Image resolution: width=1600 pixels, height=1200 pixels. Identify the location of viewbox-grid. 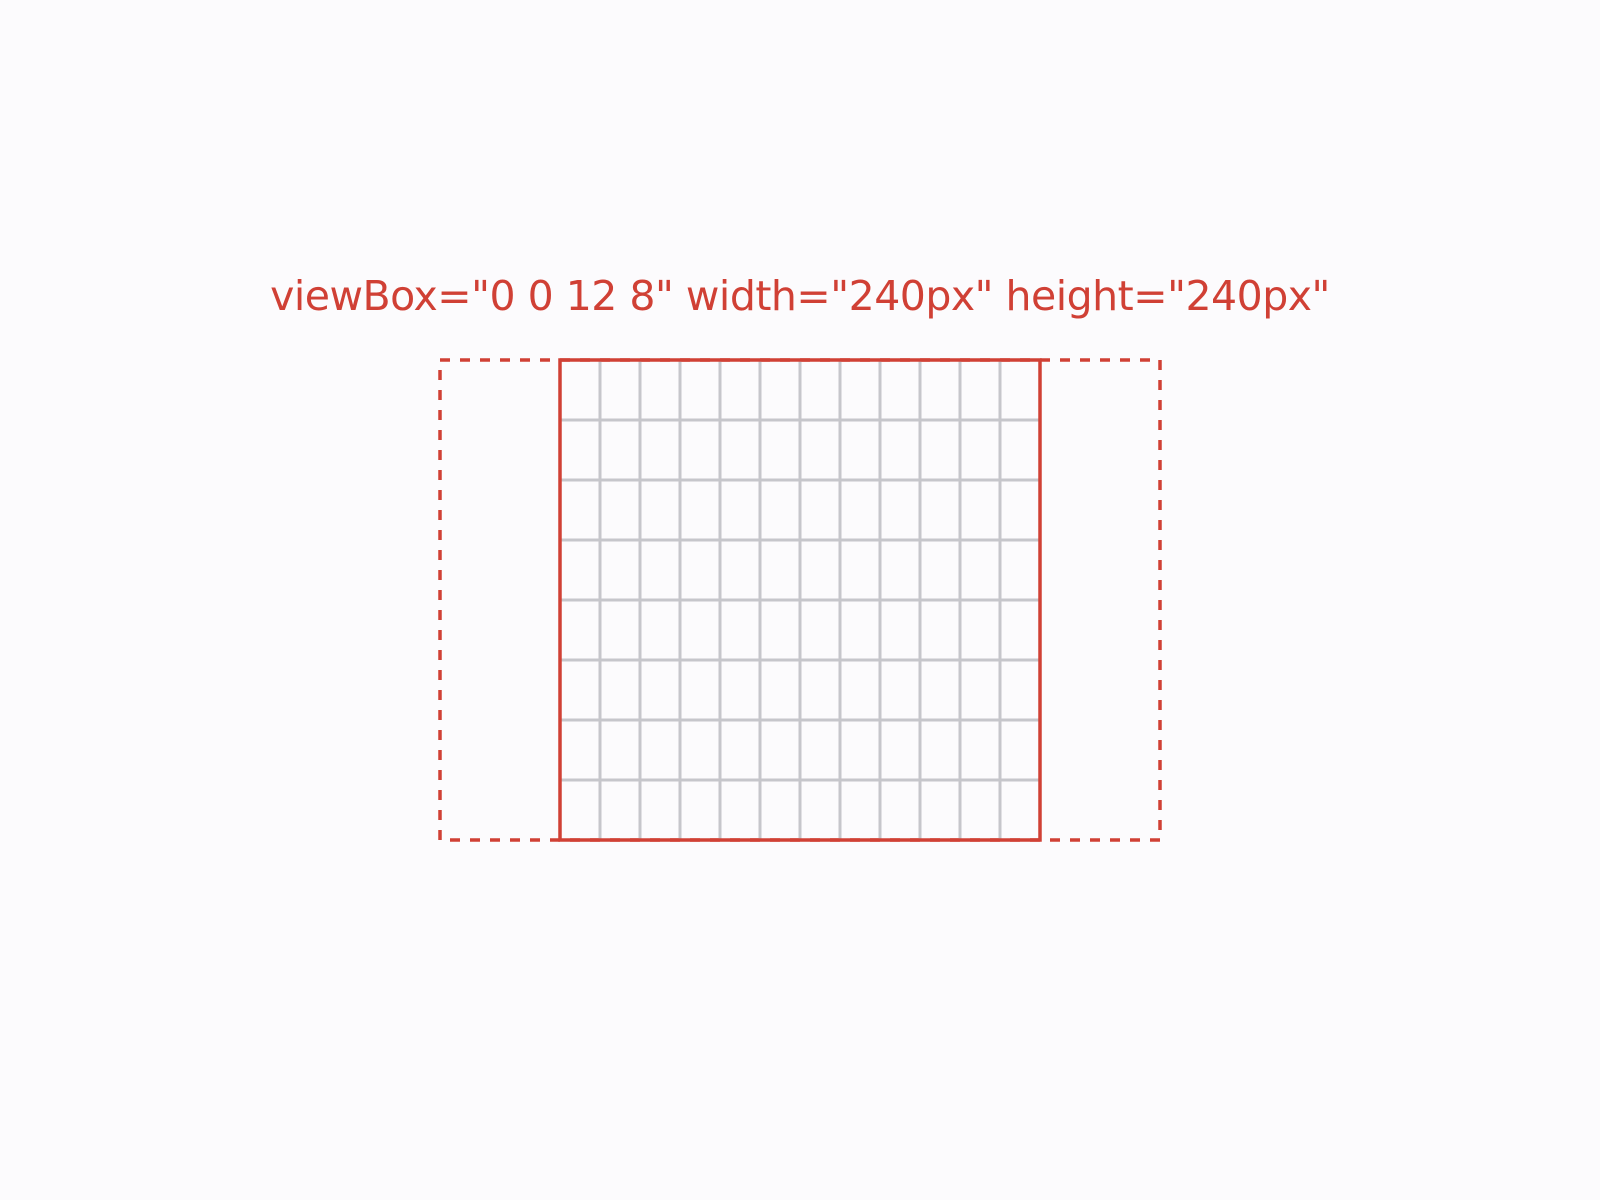
(800, 600).